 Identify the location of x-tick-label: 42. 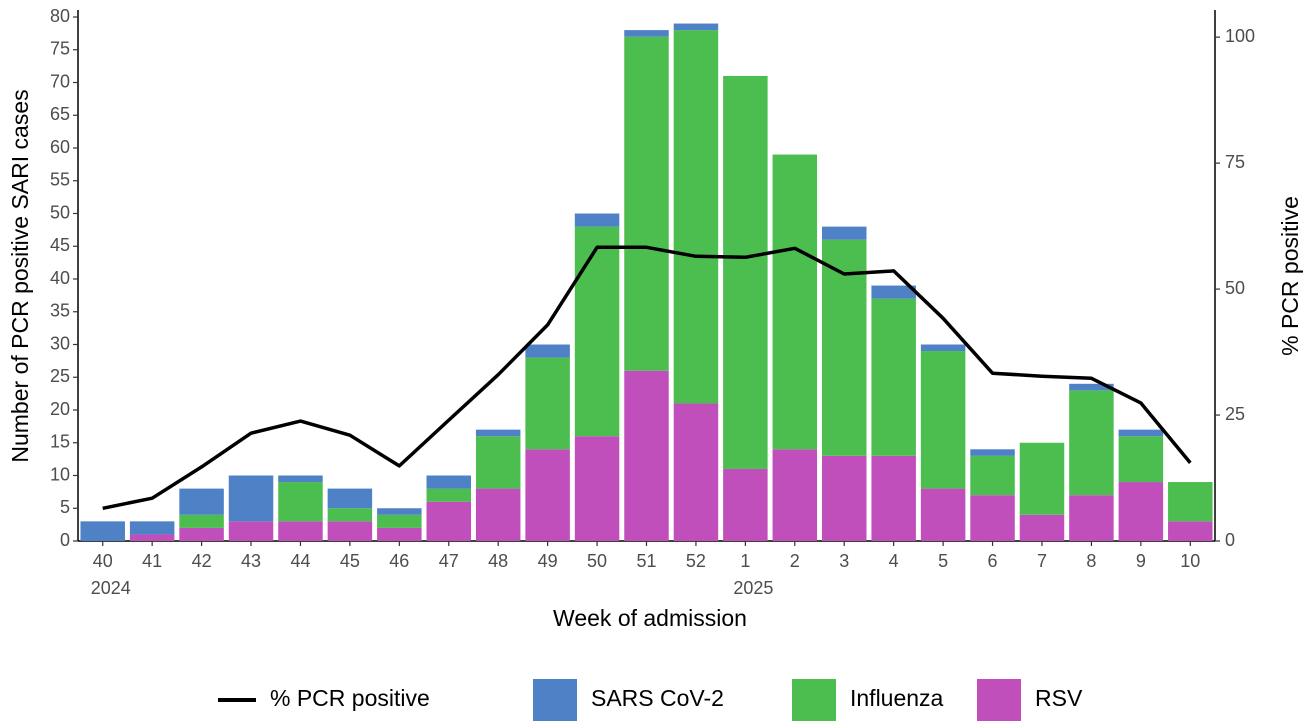
(202, 561).